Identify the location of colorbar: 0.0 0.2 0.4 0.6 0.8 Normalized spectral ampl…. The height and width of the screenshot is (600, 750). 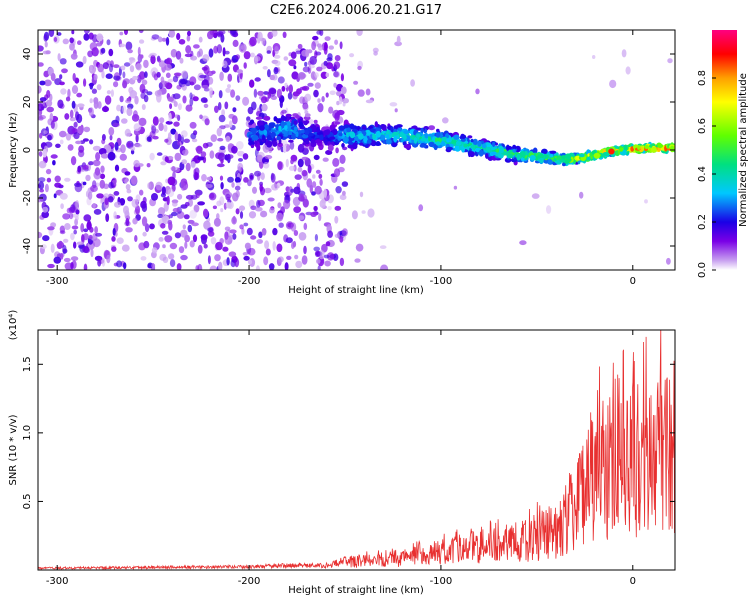
(723, 154).